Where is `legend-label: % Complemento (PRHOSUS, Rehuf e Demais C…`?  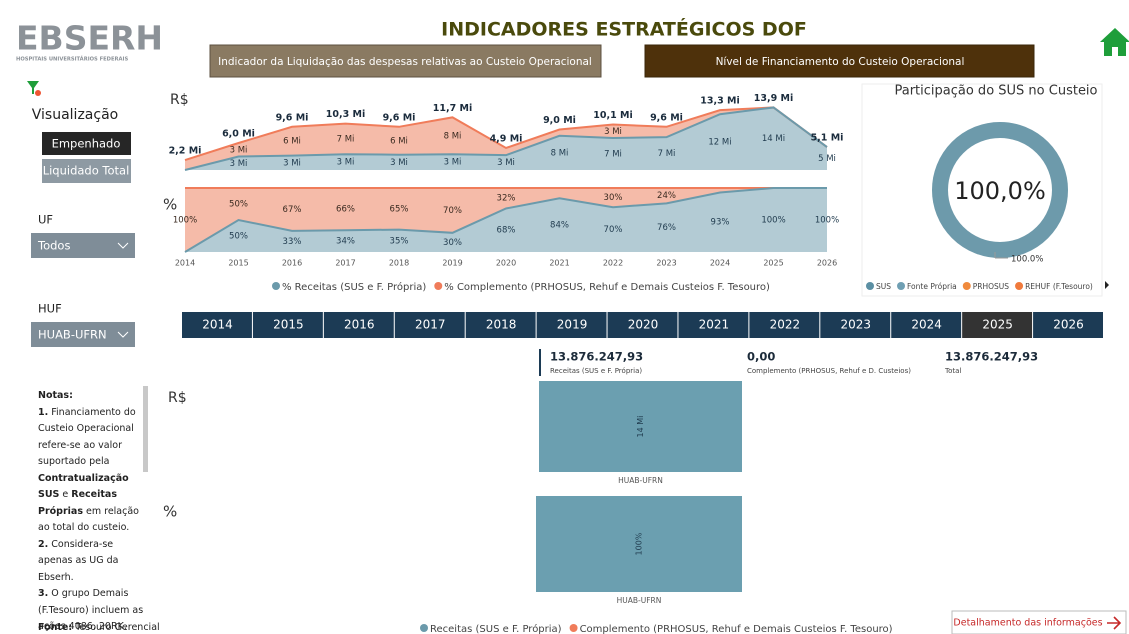 legend-label: % Complemento (PRHOSUS, Rehuf e Demais C… is located at coordinates (607, 287).